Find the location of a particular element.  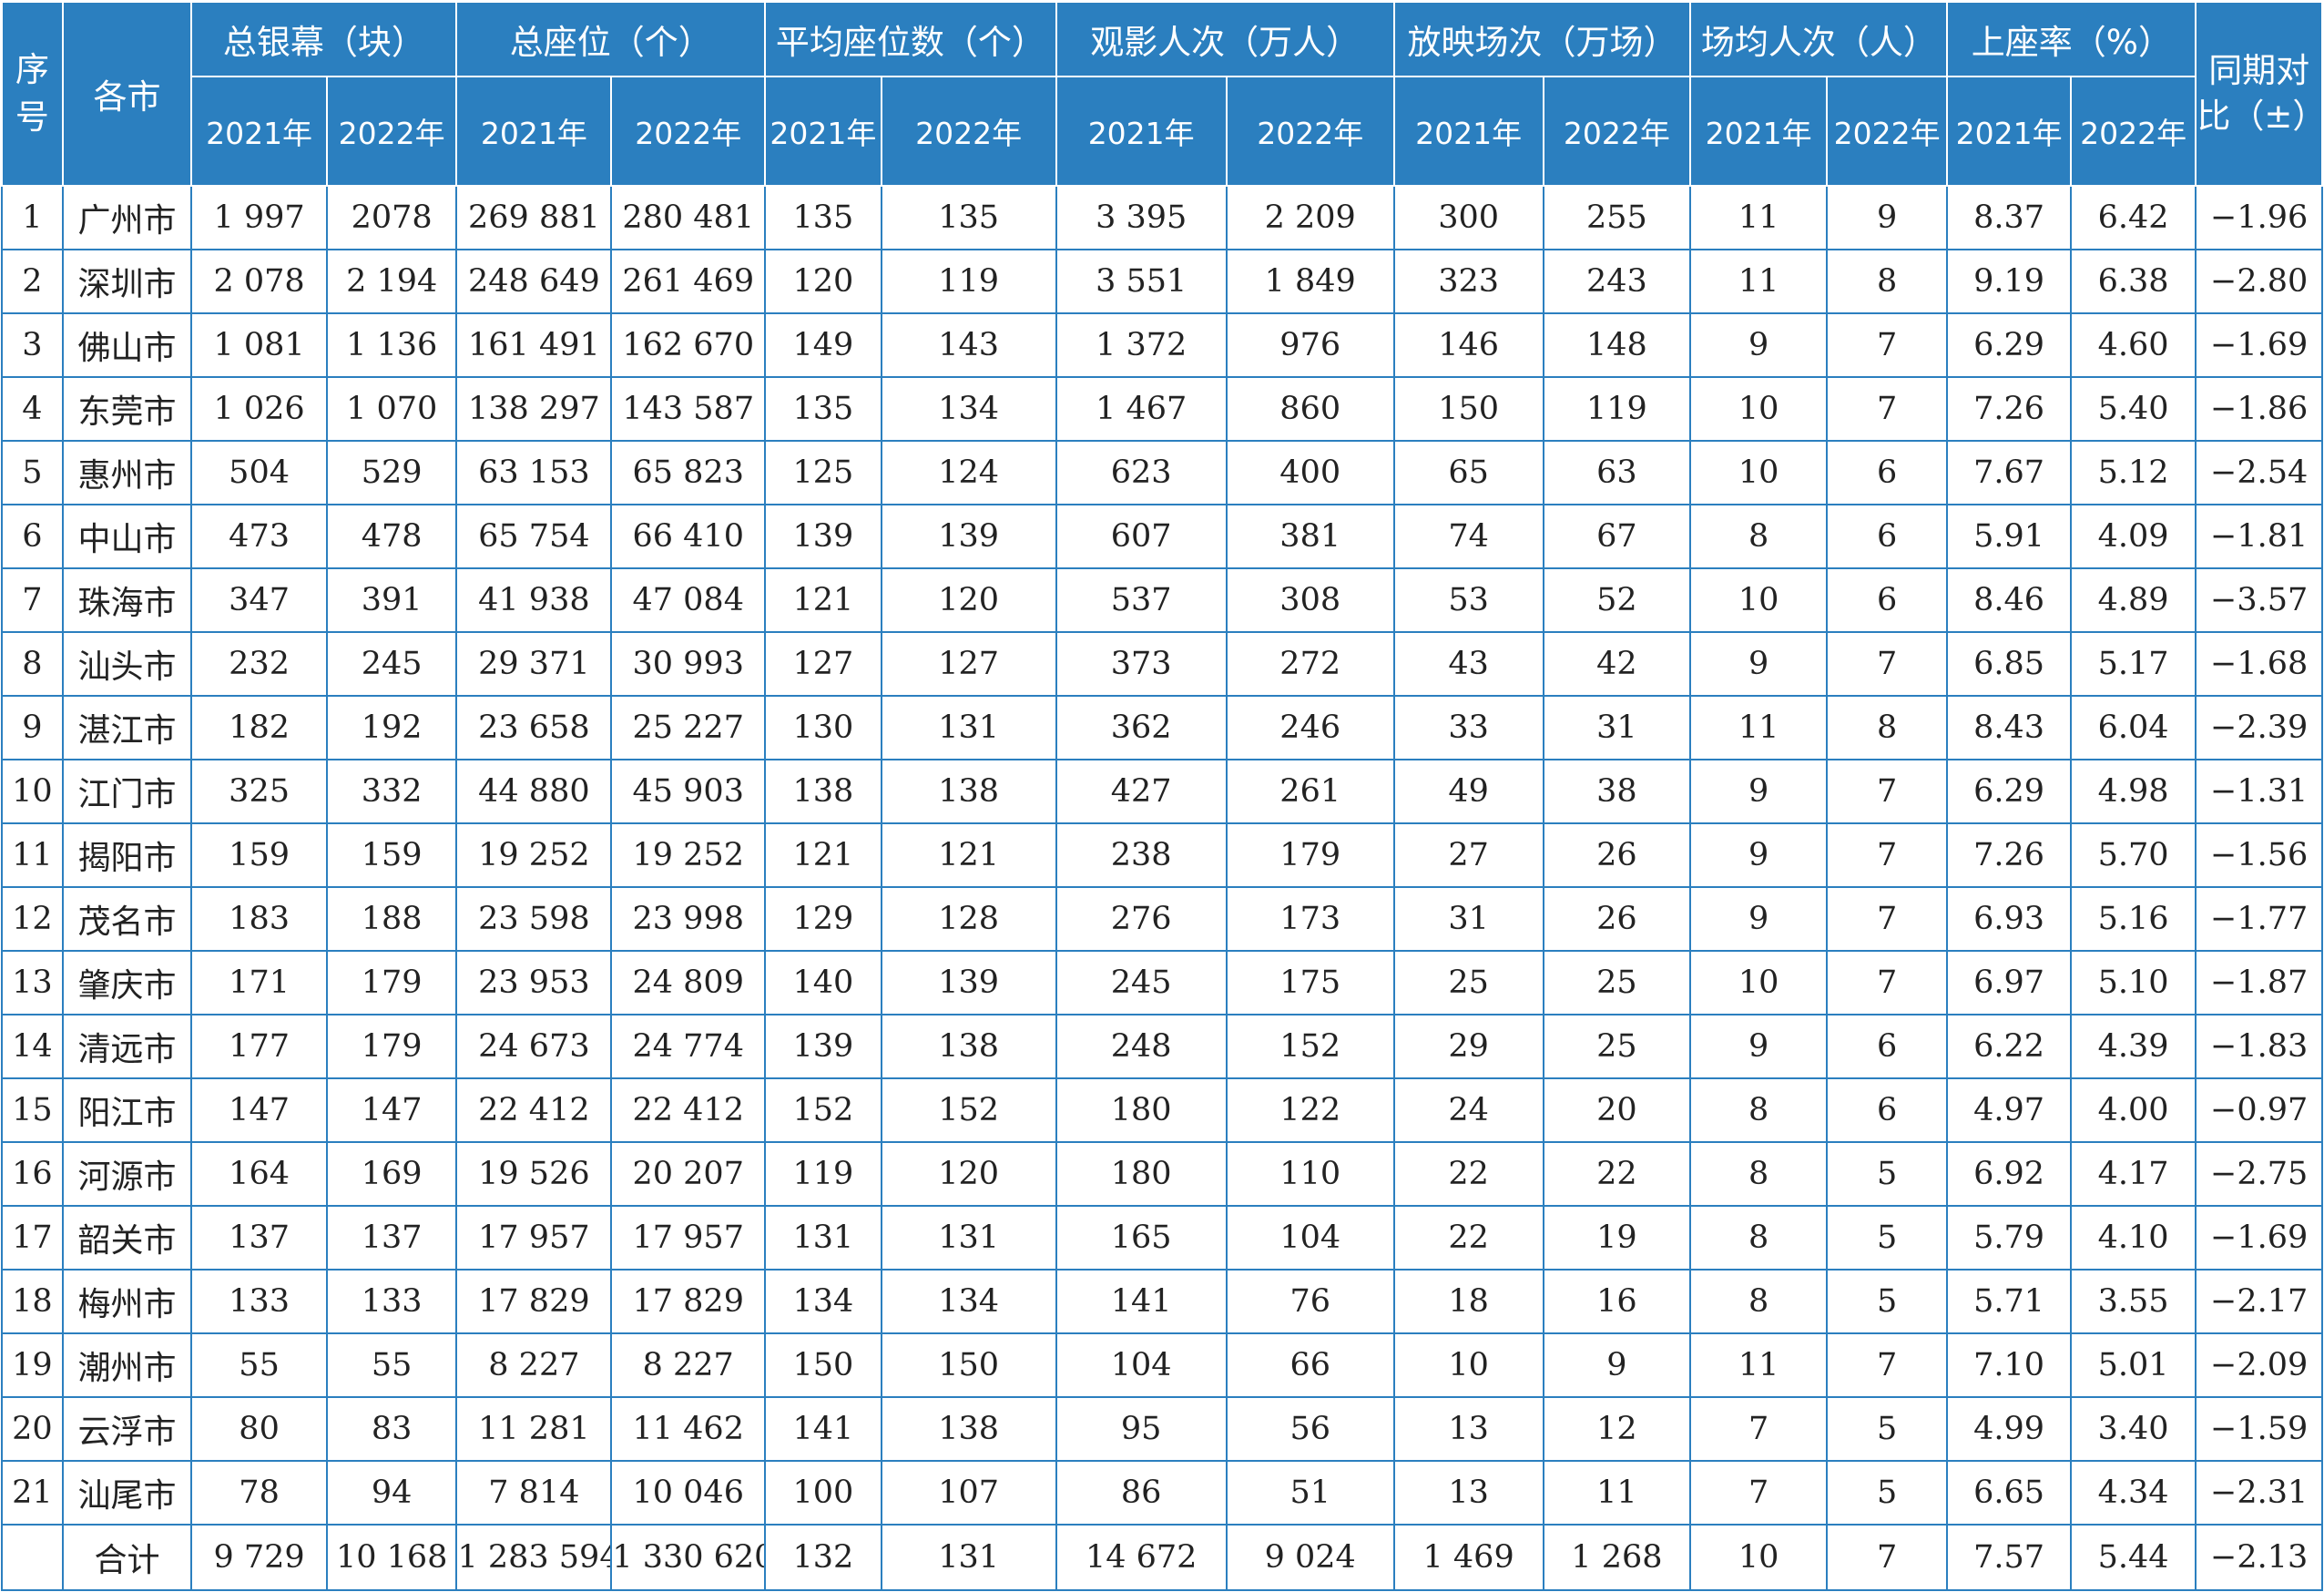

row-seq-cell: 16 is located at coordinates (32, 1174).